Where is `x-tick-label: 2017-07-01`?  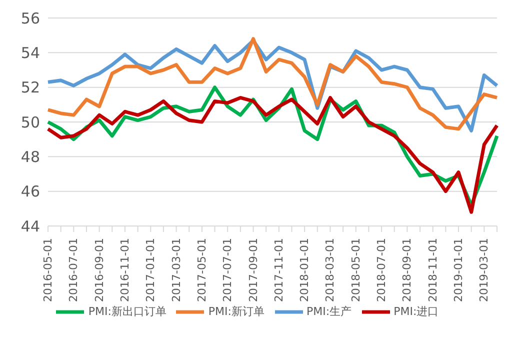
x-tick-label: 2017-07-01 is located at coordinates (227, 270).